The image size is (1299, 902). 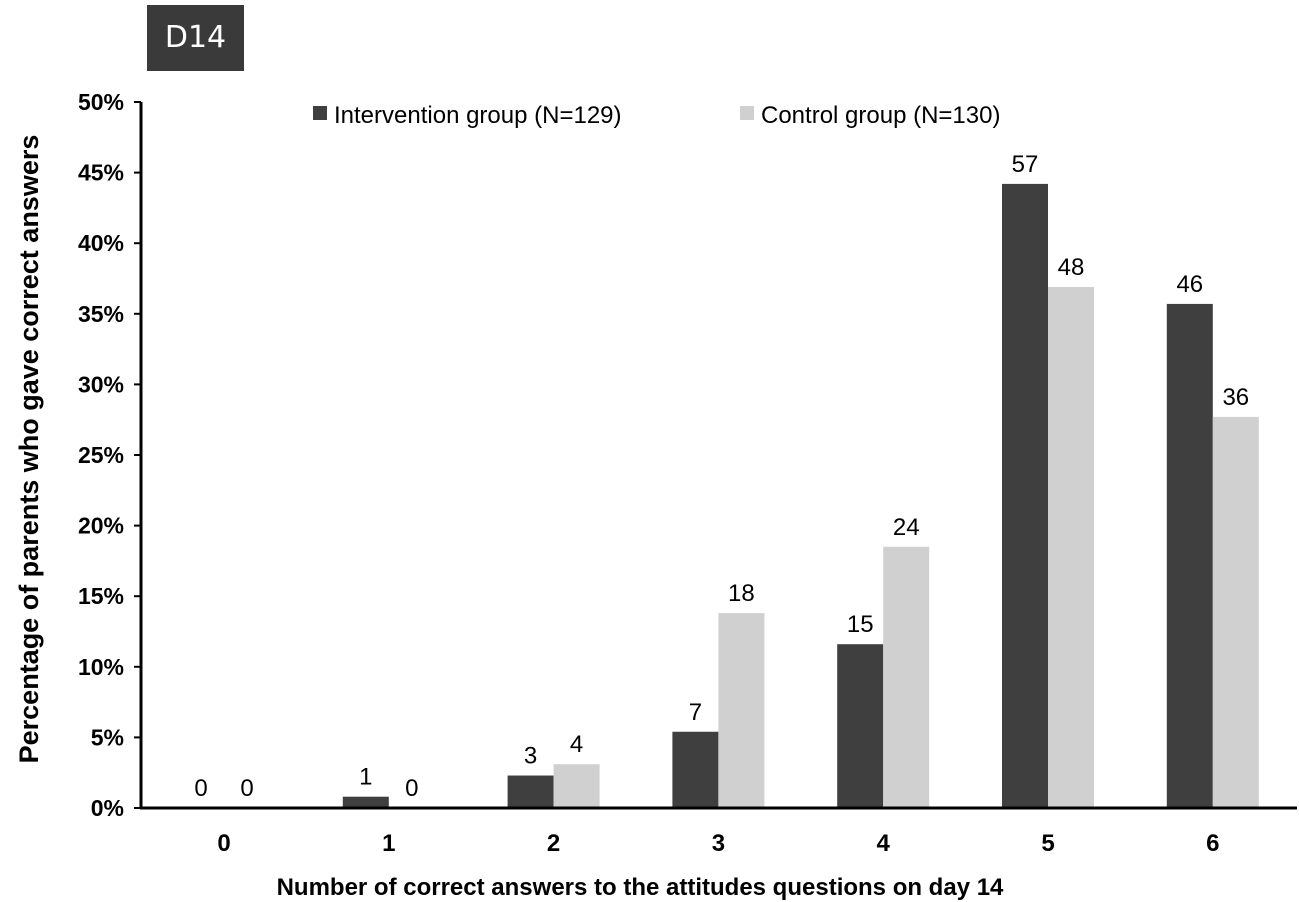 I want to click on data-label-control: 24, so click(x=906, y=527).